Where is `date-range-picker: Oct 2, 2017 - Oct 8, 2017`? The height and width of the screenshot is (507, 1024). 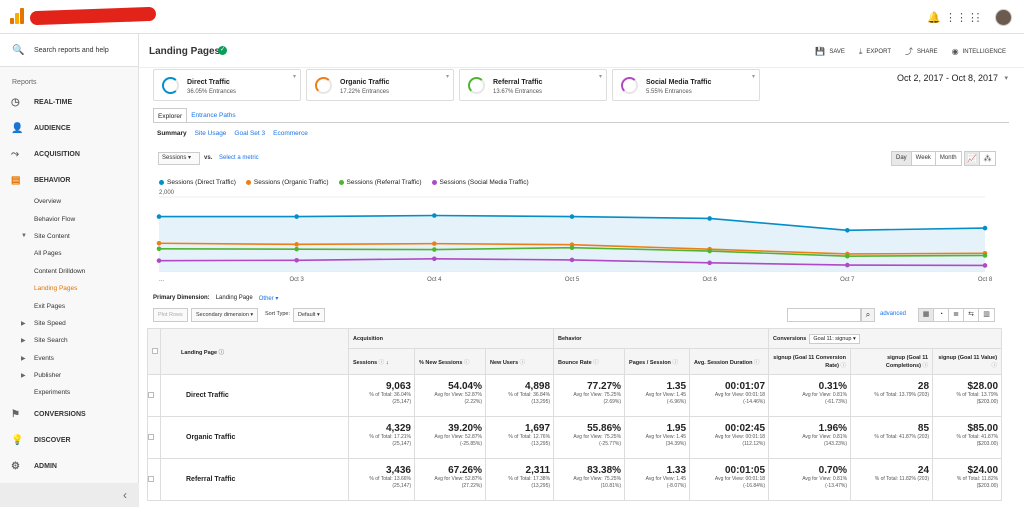
date-range-picker: Oct 2, 2017 - Oct 8, 2017 is located at coordinates (947, 78).